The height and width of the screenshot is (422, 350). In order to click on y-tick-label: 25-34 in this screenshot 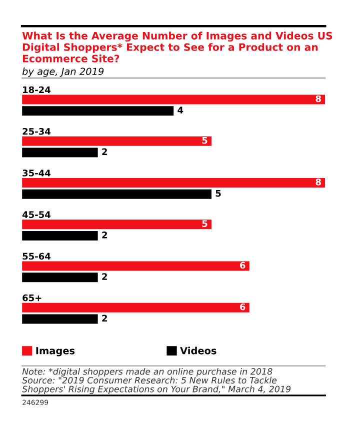, I will do `click(36, 131)`.